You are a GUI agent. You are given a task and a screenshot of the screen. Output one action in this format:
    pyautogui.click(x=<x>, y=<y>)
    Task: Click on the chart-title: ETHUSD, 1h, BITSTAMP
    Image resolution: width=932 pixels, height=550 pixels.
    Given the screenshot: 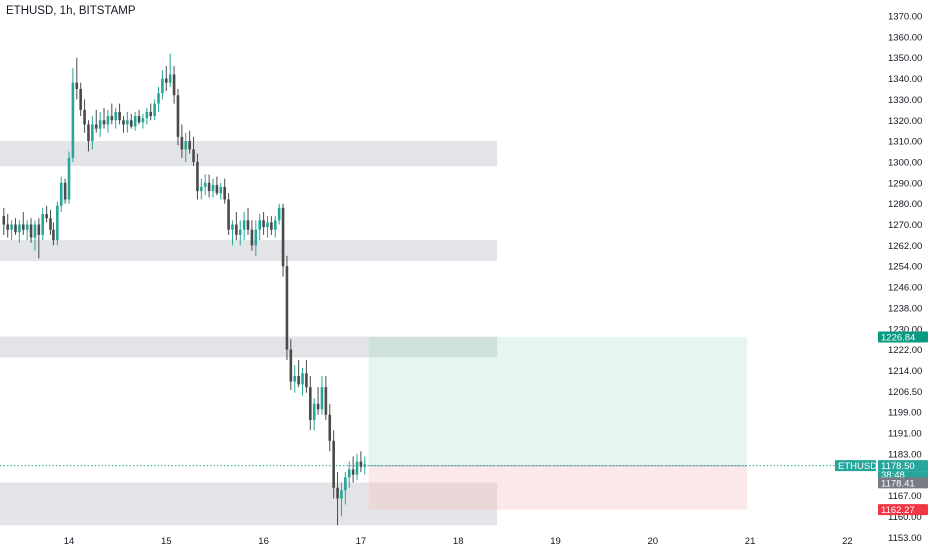 What is the action you would take?
    pyautogui.click(x=71, y=11)
    